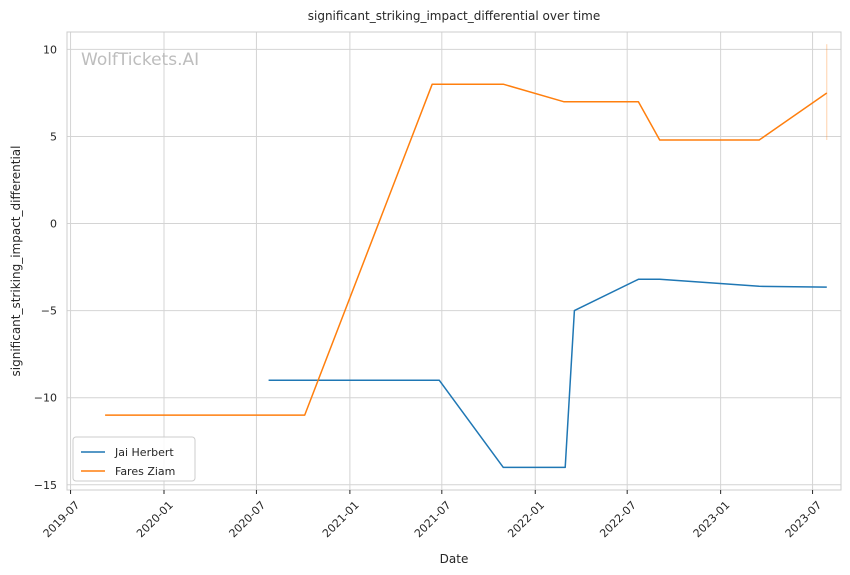  What do you see at coordinates (454, 559) in the screenshot?
I see `x-axis-title: Date` at bounding box center [454, 559].